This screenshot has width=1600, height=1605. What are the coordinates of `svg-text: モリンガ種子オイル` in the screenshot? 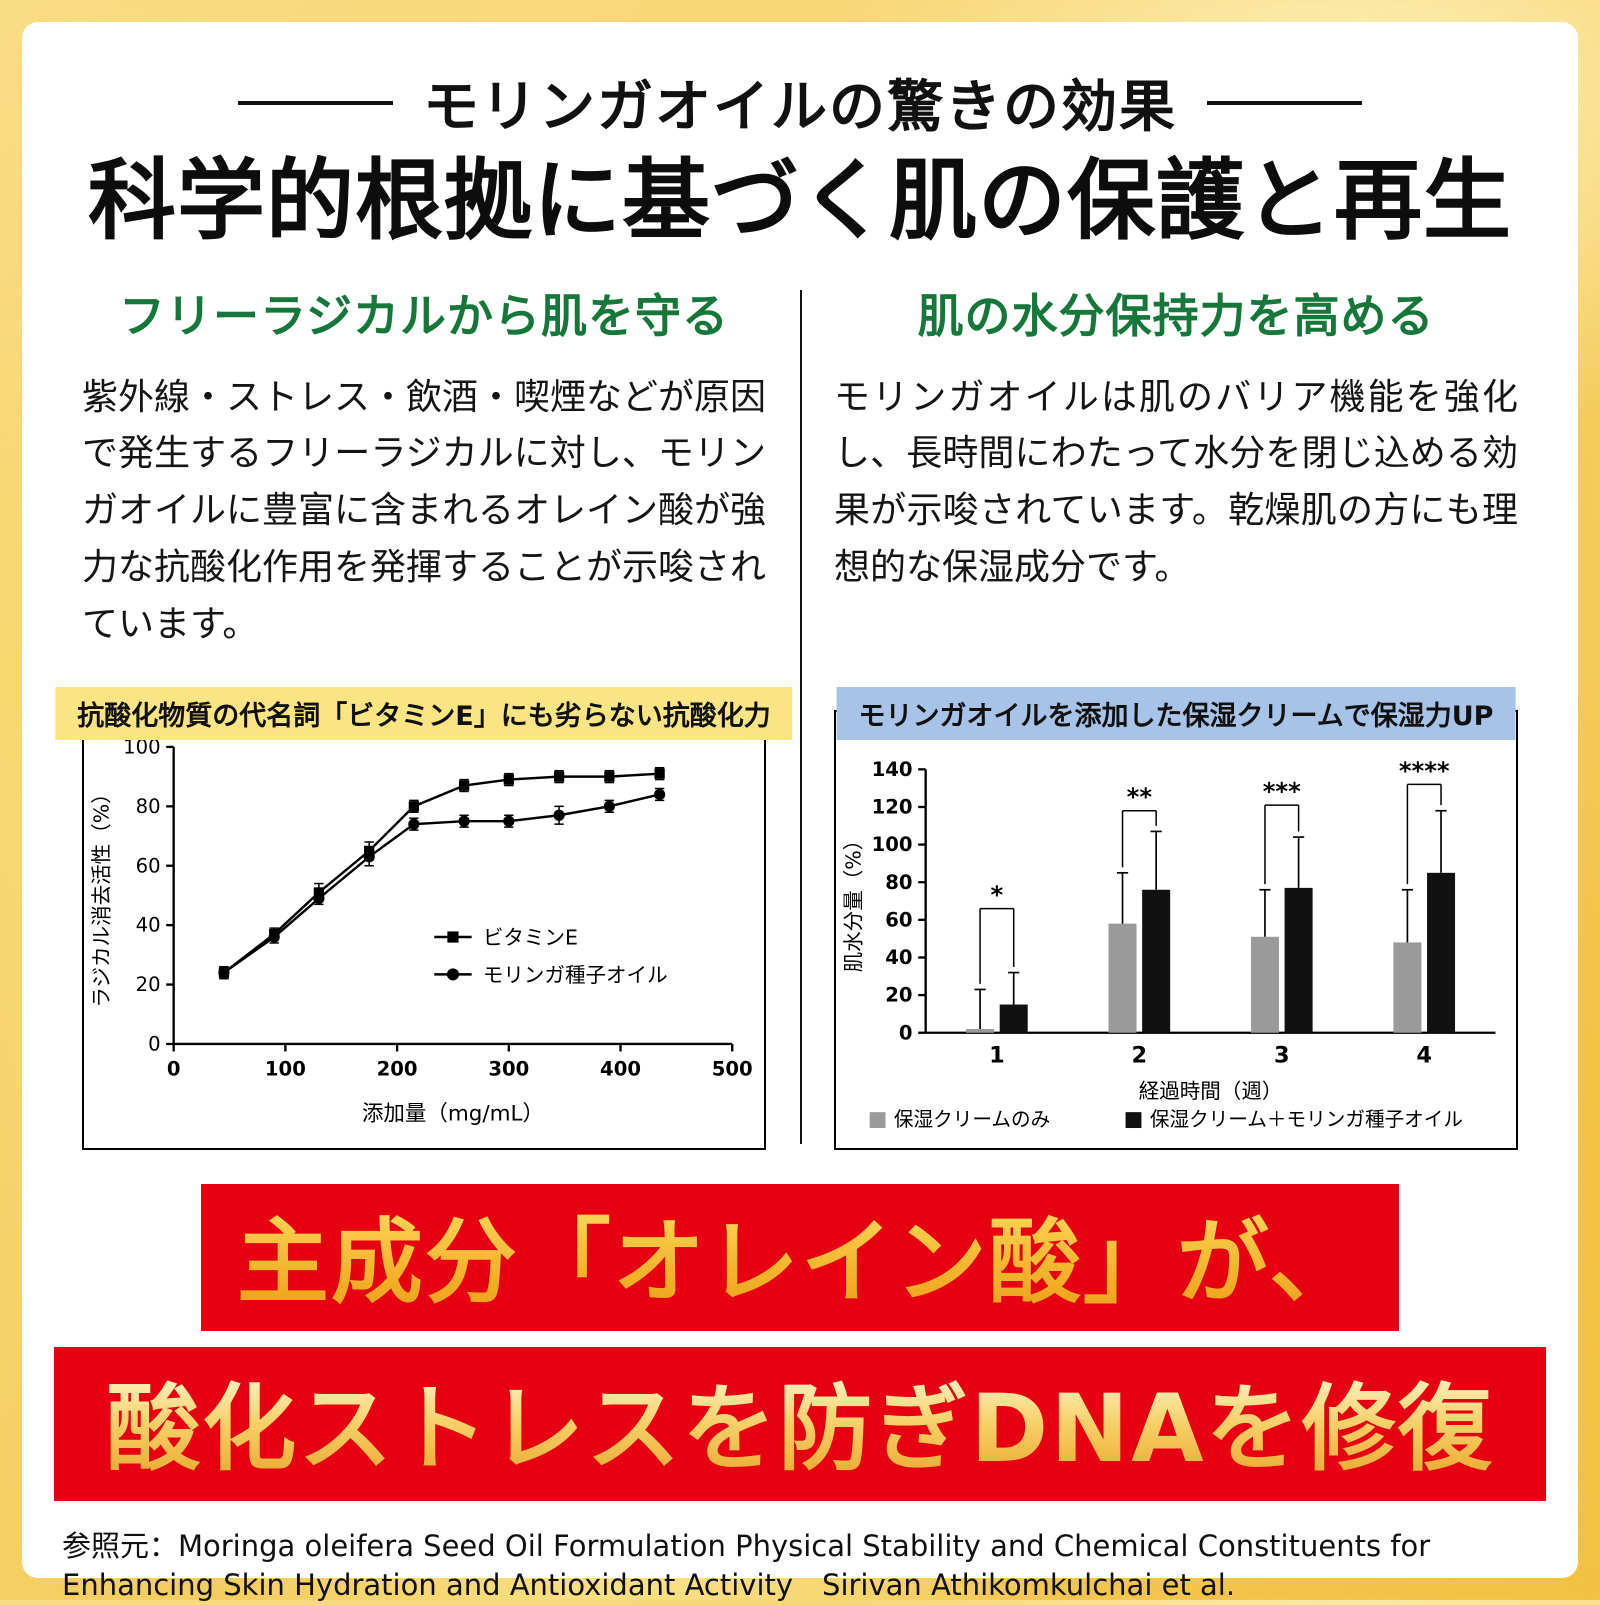 It's located at (575, 974).